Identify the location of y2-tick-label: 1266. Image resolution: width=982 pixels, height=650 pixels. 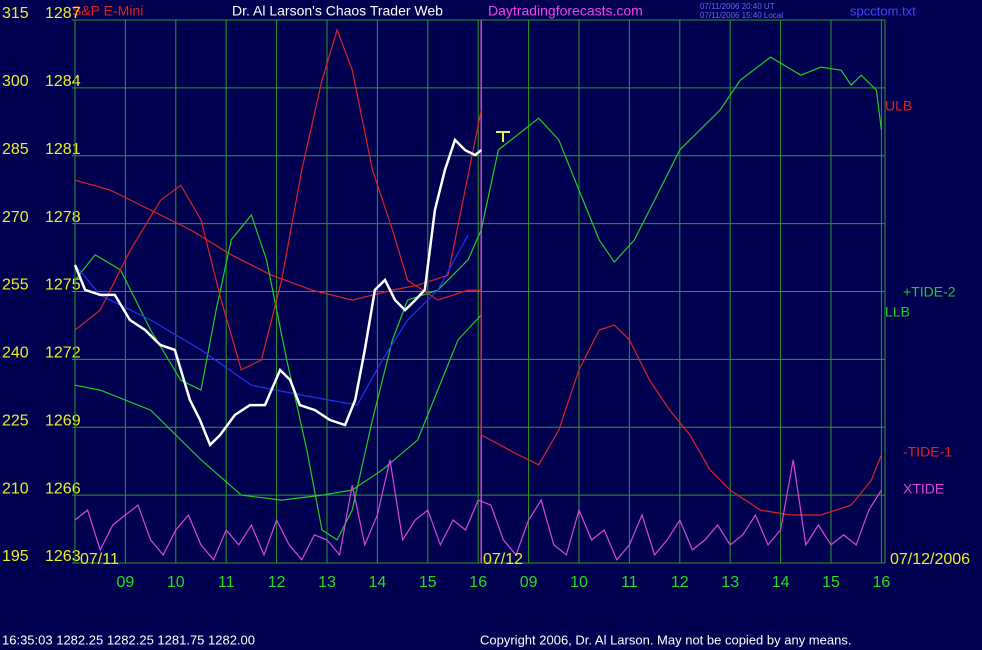
(63, 488).